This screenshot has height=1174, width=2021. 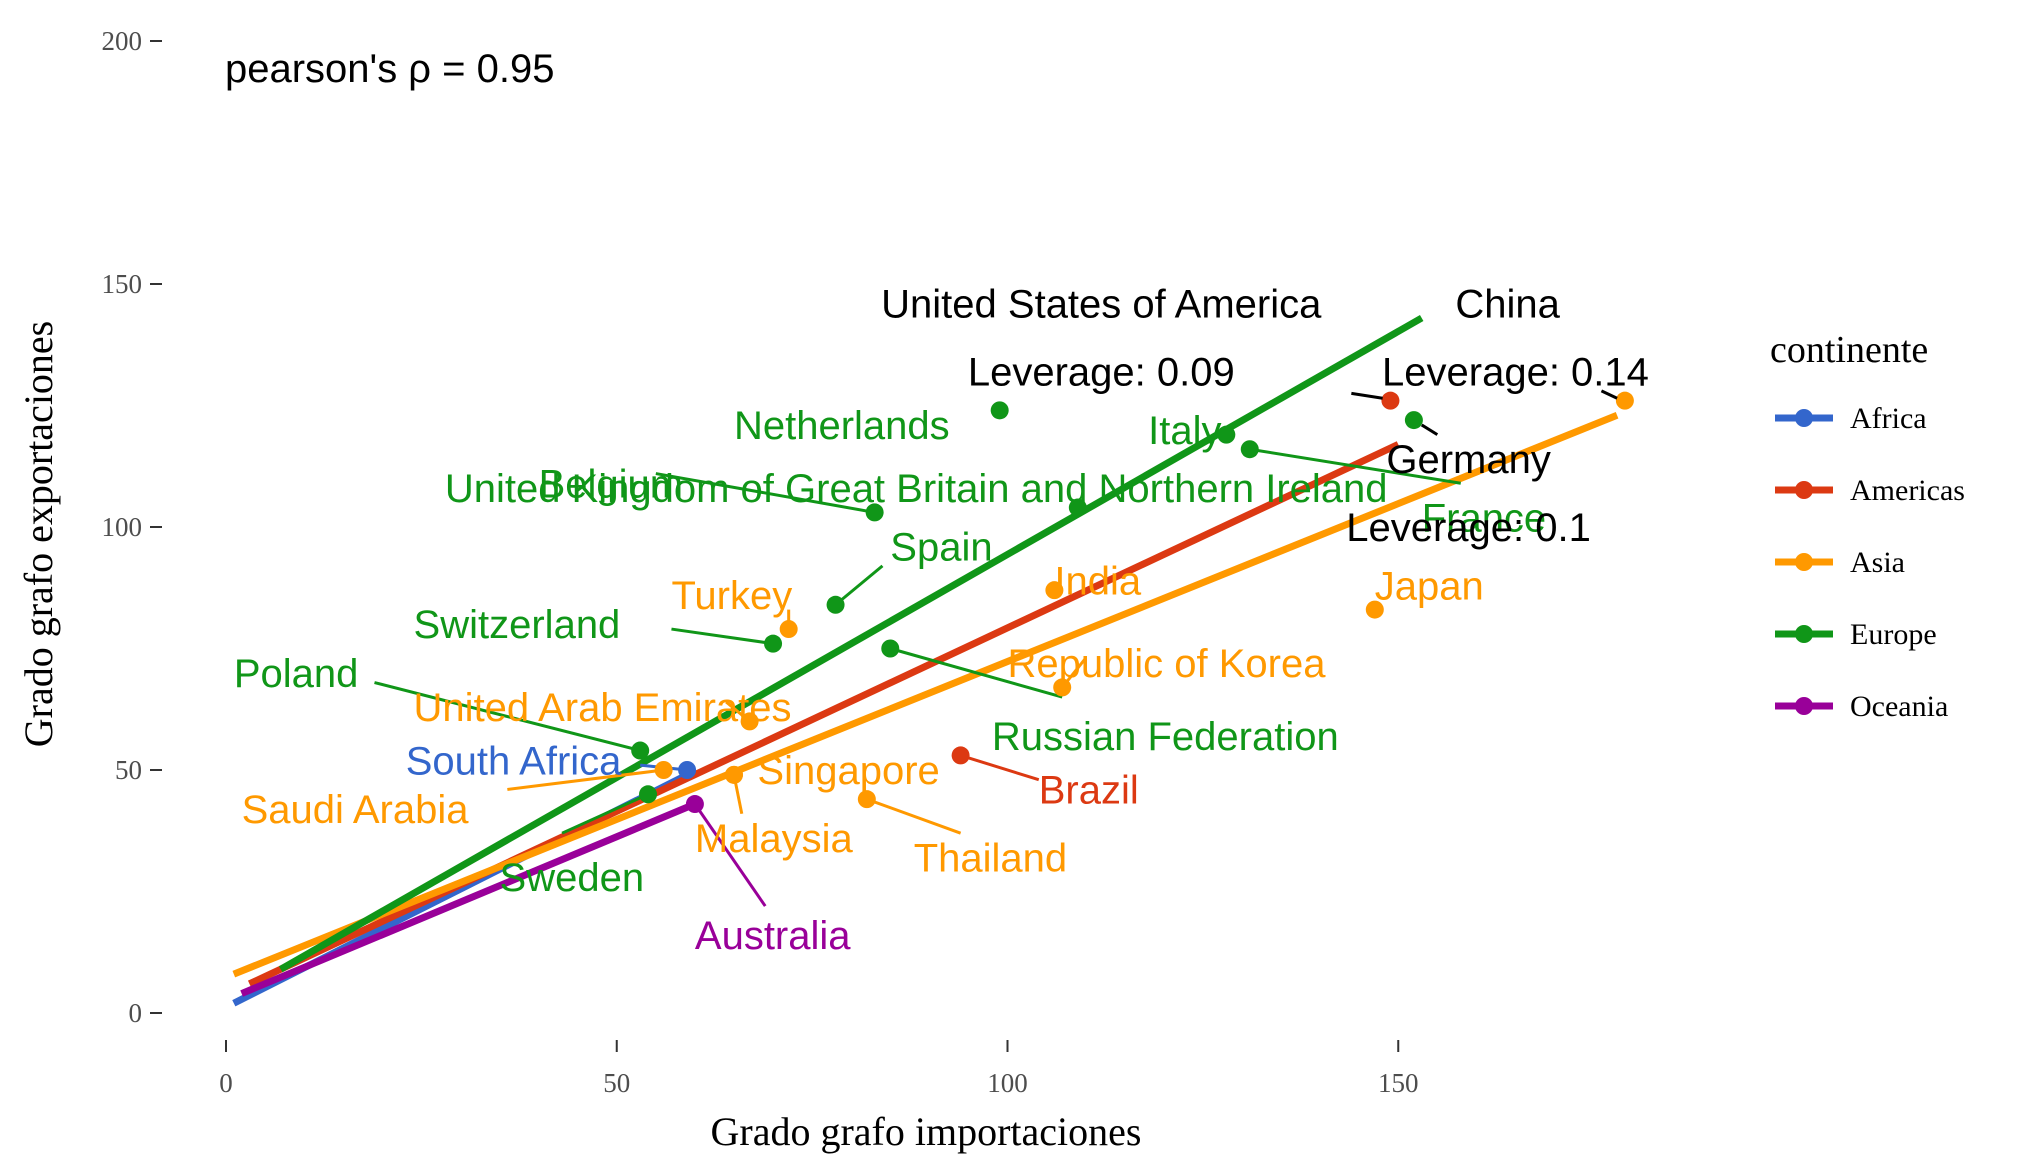 I want to click on connector-switzerland, so click(x=722, y=636).